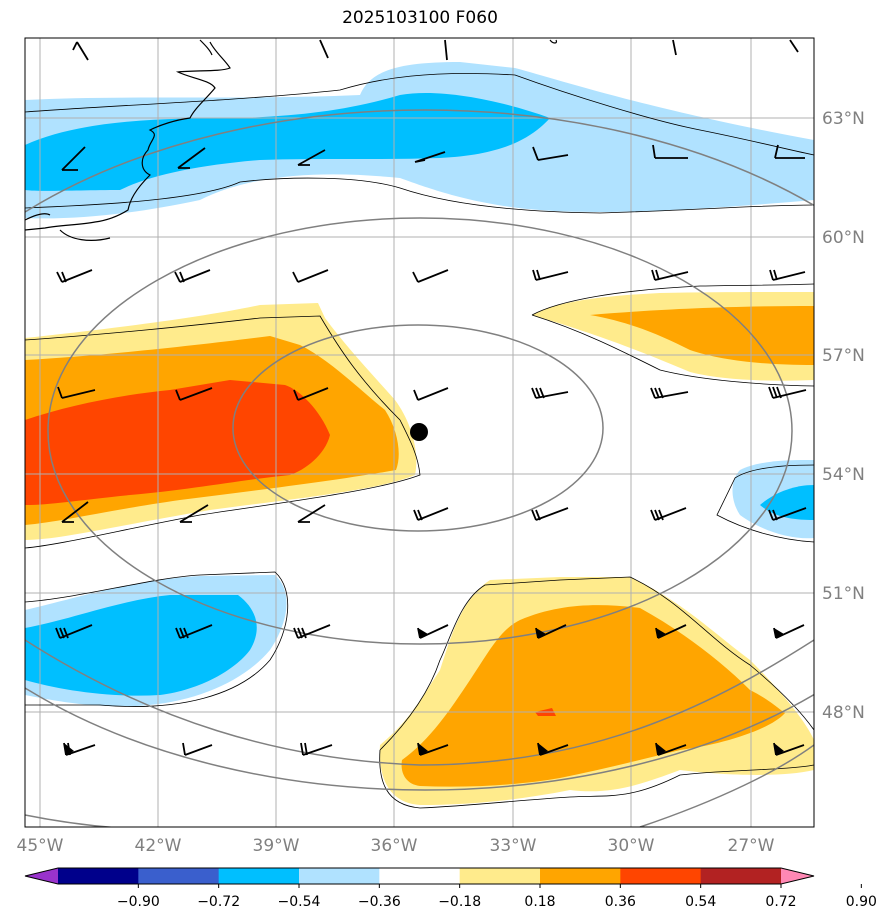  Describe the element at coordinates (513, 846) in the screenshot. I see `lon-label: 33°W` at that location.